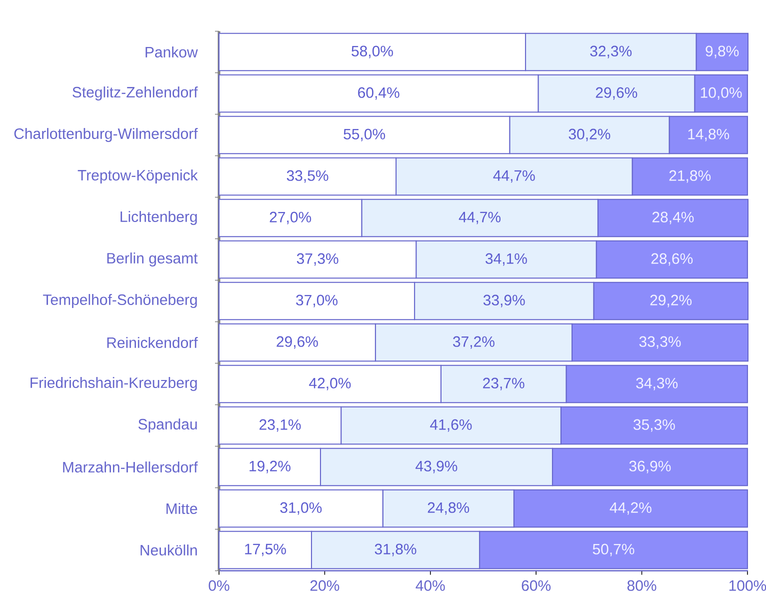 This screenshot has width=766, height=601. What do you see at coordinates (152, 342) in the screenshot?
I see `y-tick-label: Reinickendorf` at bounding box center [152, 342].